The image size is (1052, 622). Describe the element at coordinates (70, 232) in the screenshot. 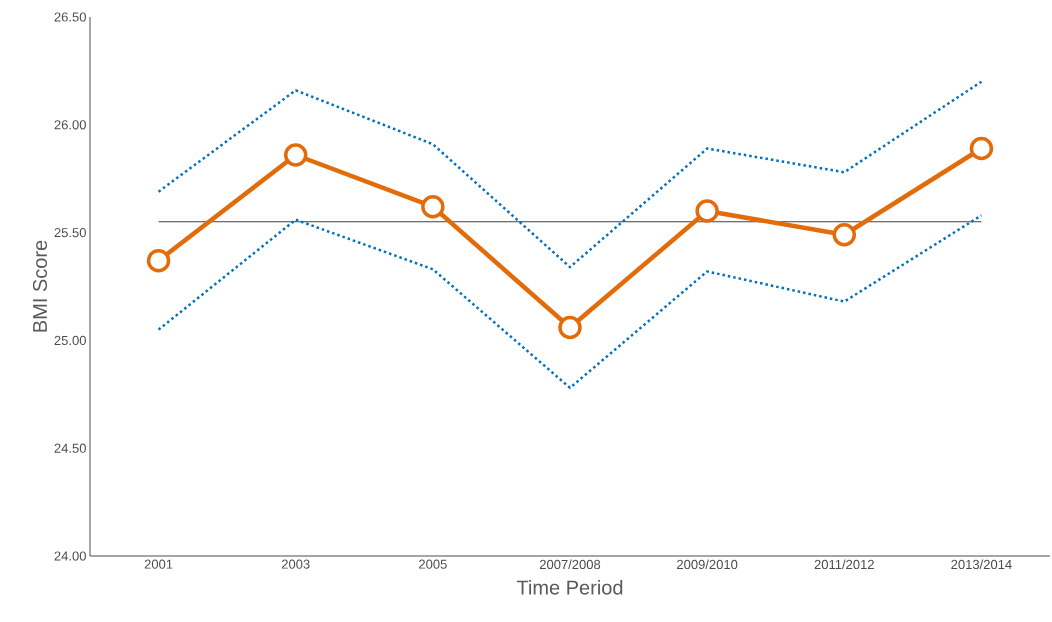

I see `y-tick-label: 25.50` at that location.